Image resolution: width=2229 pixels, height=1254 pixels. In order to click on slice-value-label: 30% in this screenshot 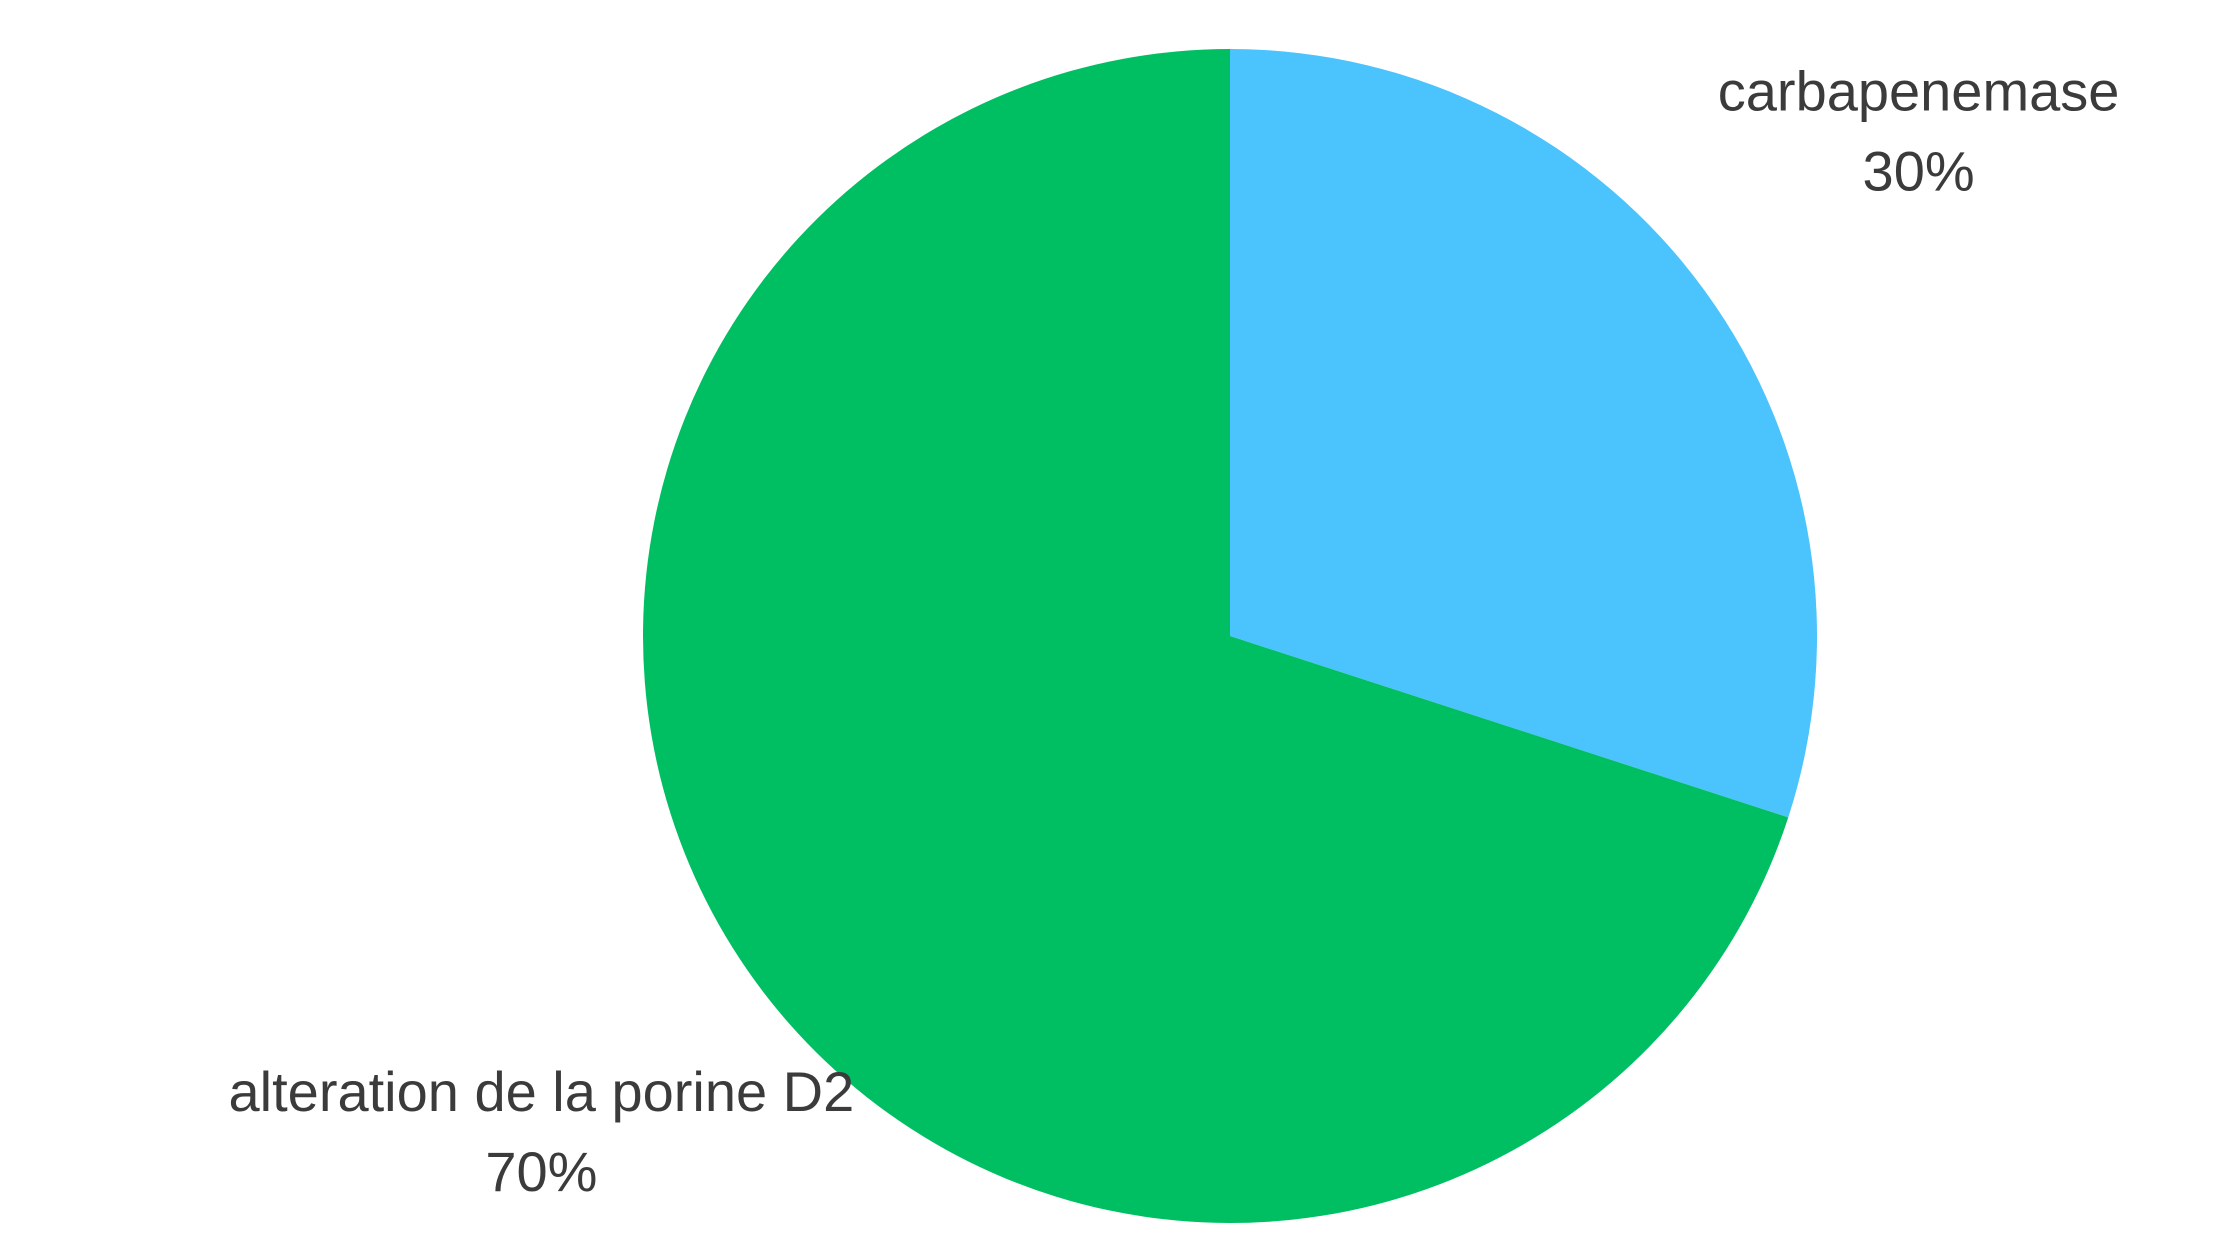, I will do `click(1919, 171)`.